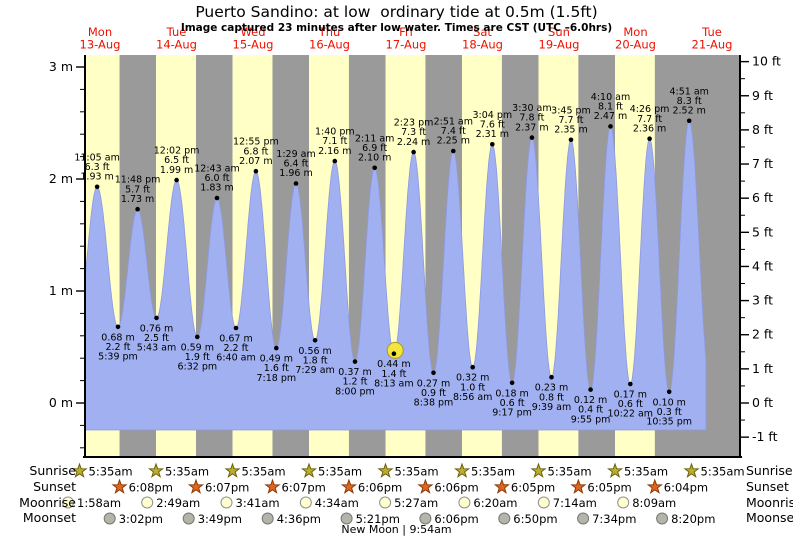 The height and width of the screenshot is (537, 793). Describe the element at coordinates (61, 402) in the screenshot. I see `left-axis-tick-label: 0 m` at that location.